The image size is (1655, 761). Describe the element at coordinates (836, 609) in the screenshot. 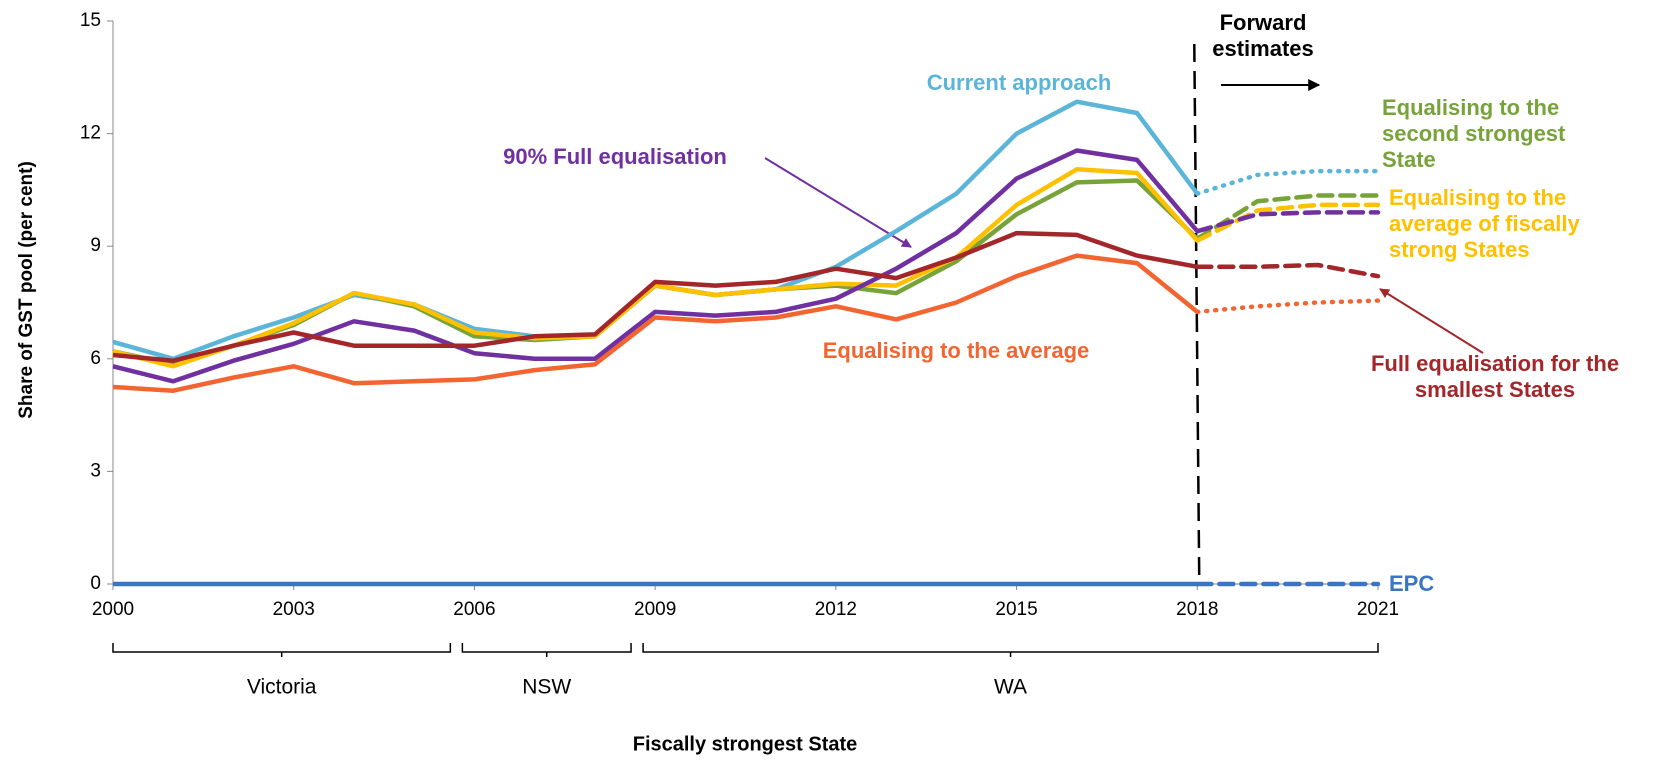

I see `x-tick-label: 2012` at that location.